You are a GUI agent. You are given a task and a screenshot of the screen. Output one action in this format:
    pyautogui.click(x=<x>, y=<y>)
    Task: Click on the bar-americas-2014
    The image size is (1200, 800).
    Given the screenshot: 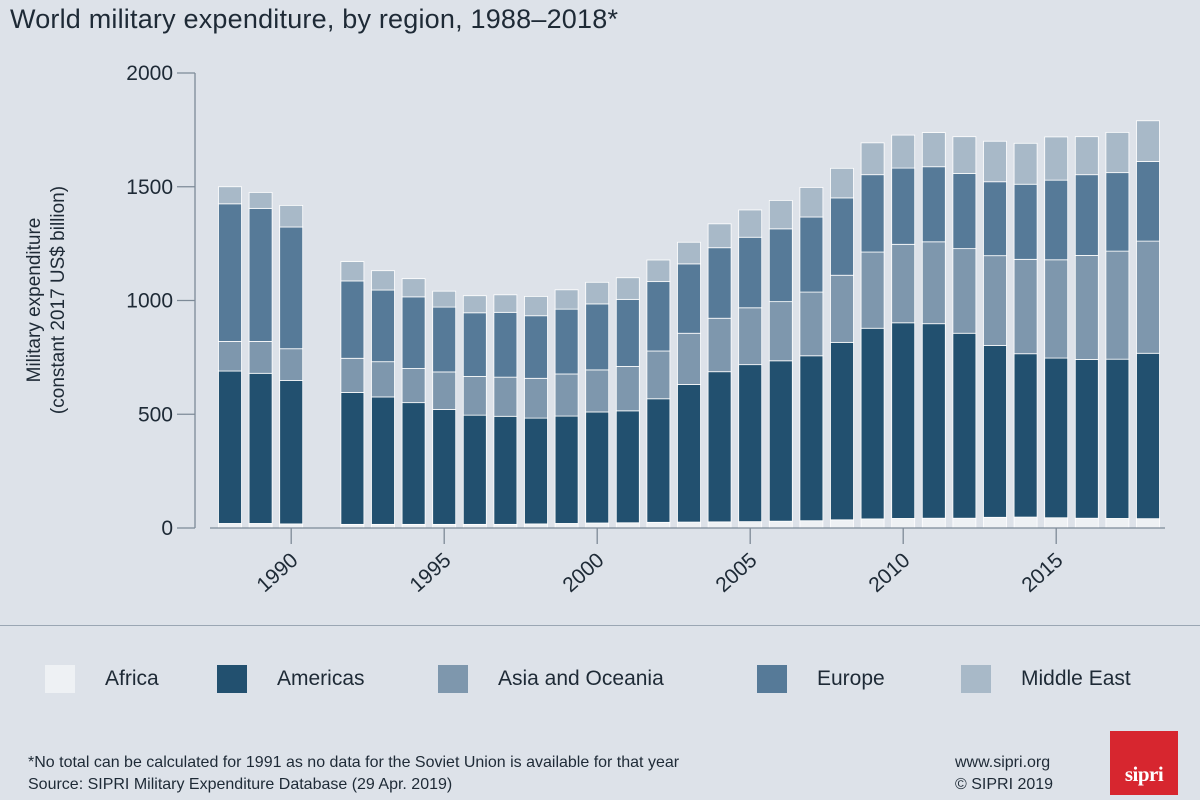 What is the action you would take?
    pyautogui.click(x=1025, y=435)
    